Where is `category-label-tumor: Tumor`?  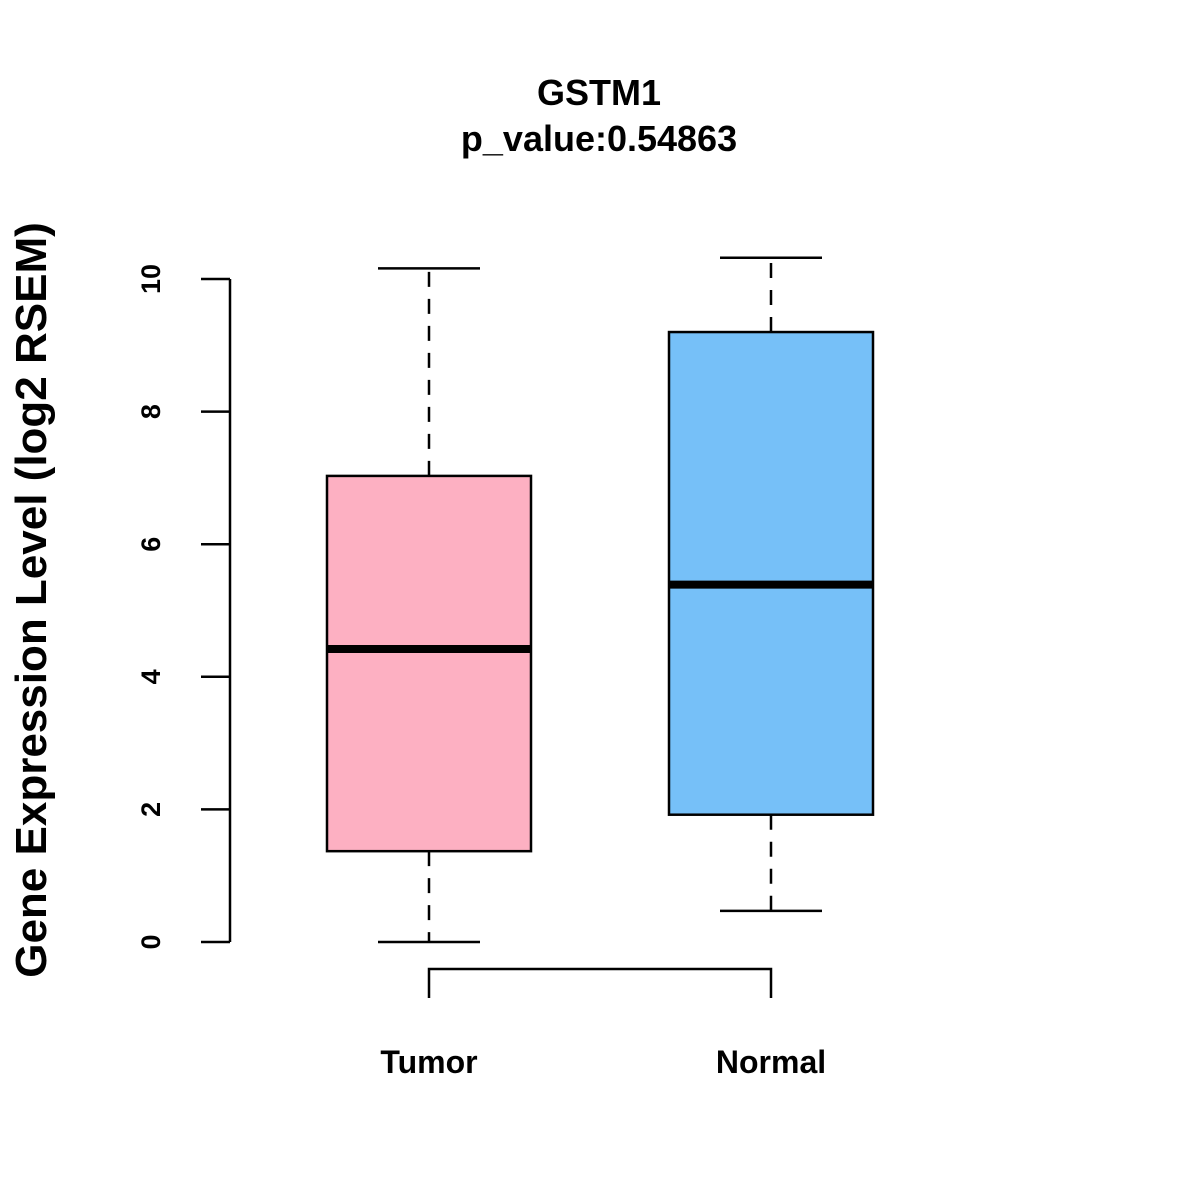
category-label-tumor: Tumor is located at coordinates (428, 1062).